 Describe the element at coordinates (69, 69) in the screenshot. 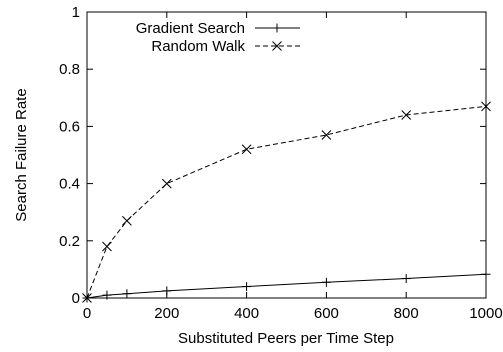

I see `y-tick-label: 0.8` at that location.